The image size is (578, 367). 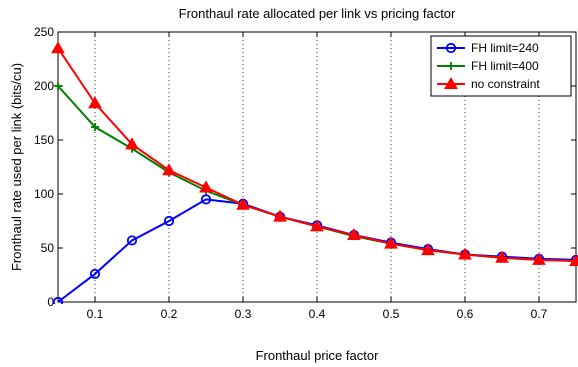 What do you see at coordinates (95, 314) in the screenshot?
I see `x-tick-label: 0.1` at bounding box center [95, 314].